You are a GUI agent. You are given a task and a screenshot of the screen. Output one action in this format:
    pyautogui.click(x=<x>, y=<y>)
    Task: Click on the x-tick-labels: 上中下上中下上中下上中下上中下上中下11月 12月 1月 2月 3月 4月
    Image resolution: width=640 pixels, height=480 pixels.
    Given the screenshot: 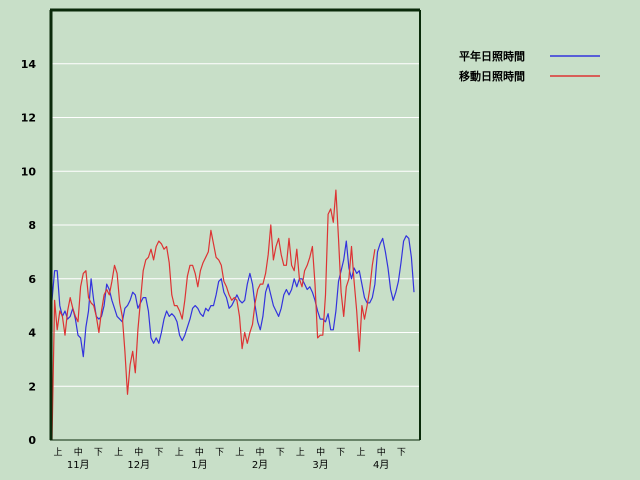 What is the action you would take?
    pyautogui.click(x=229, y=458)
    